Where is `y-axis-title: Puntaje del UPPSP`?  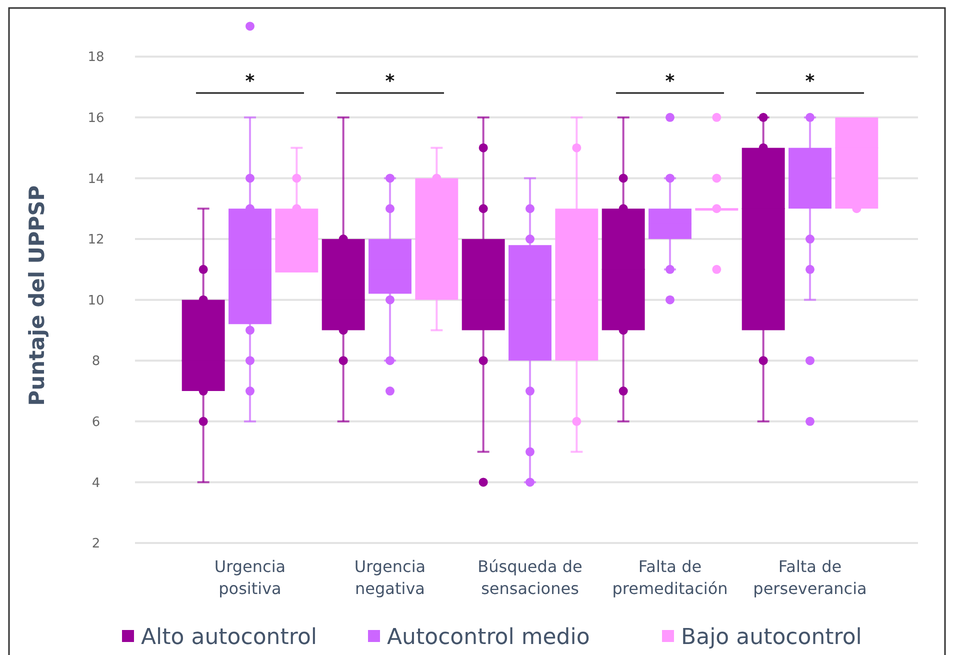
y-axis-title: Puntaje del UPPSP is located at coordinates (37, 295).